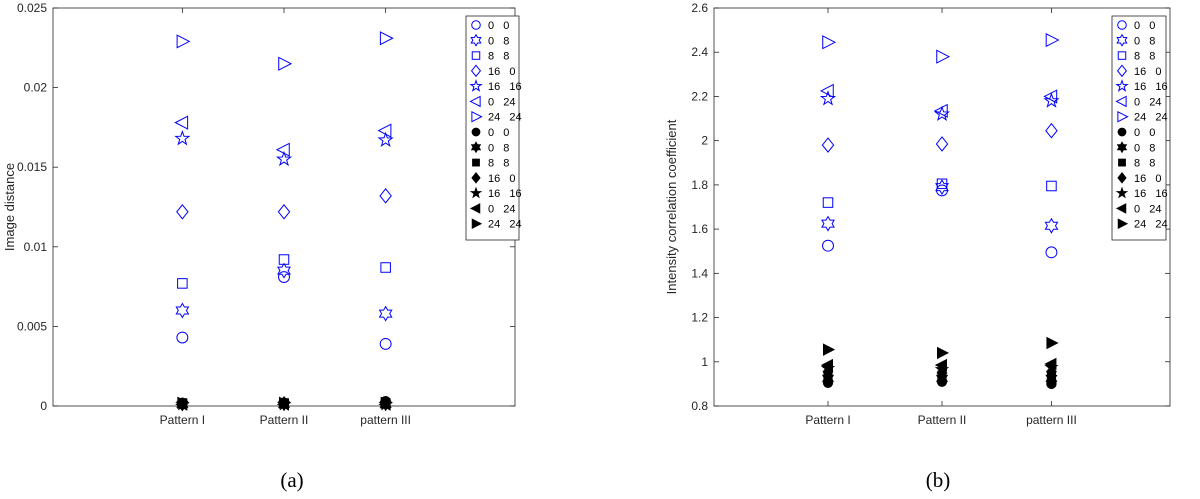 This screenshot has width=1200, height=499. What do you see at coordinates (699, 318) in the screenshot?
I see `y-tick-label: 1.2` at bounding box center [699, 318].